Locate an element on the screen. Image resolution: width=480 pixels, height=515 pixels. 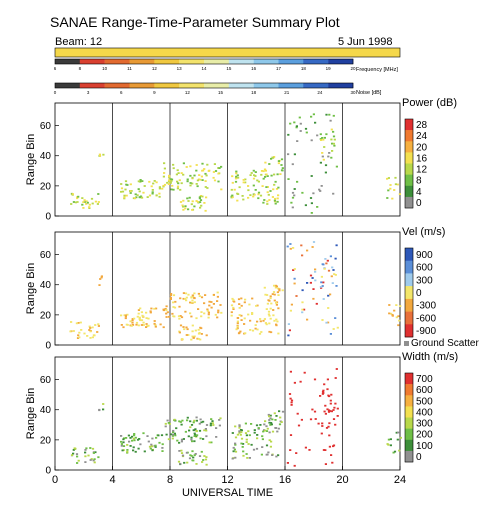
y-axis-label: Range Bin is located at coordinates (31, 288).